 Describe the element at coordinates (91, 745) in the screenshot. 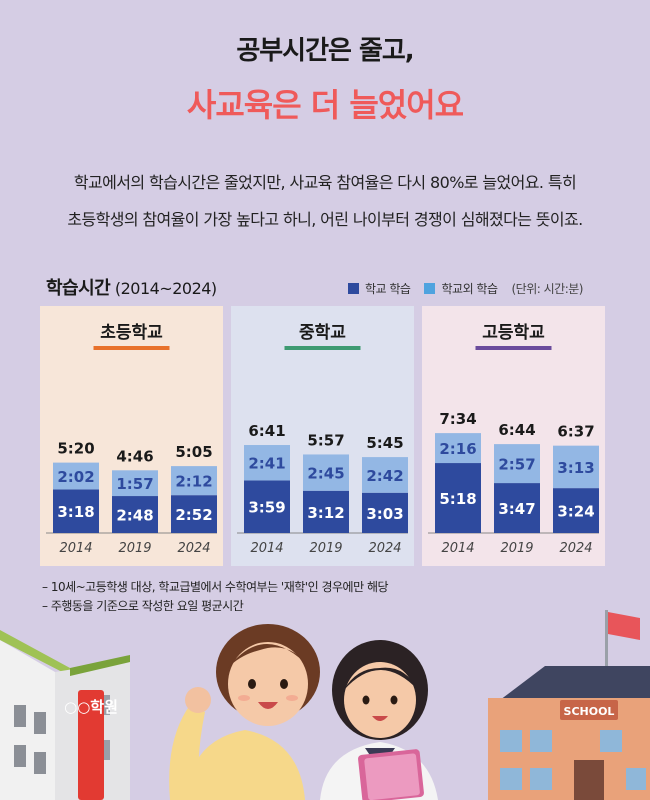

I see `academy-sign` at that location.